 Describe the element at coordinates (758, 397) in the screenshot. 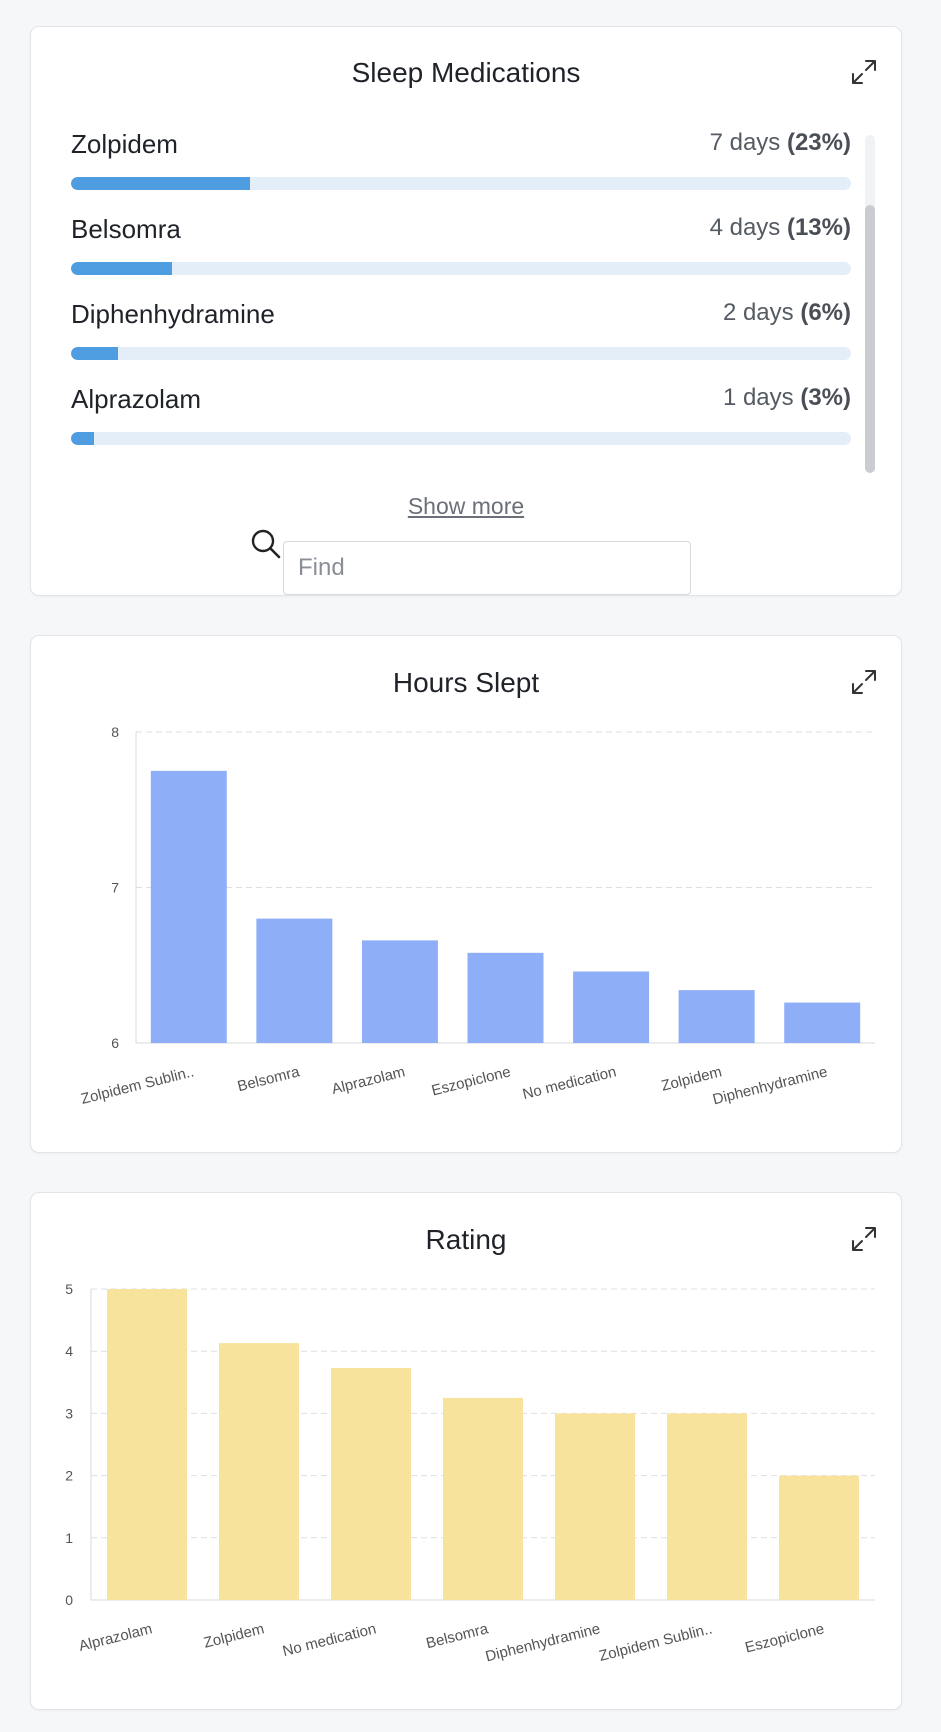

I see `medication-days: 1 days` at that location.